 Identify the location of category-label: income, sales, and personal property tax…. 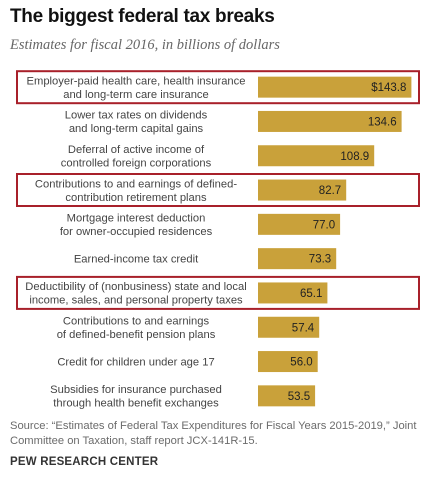
(136, 301).